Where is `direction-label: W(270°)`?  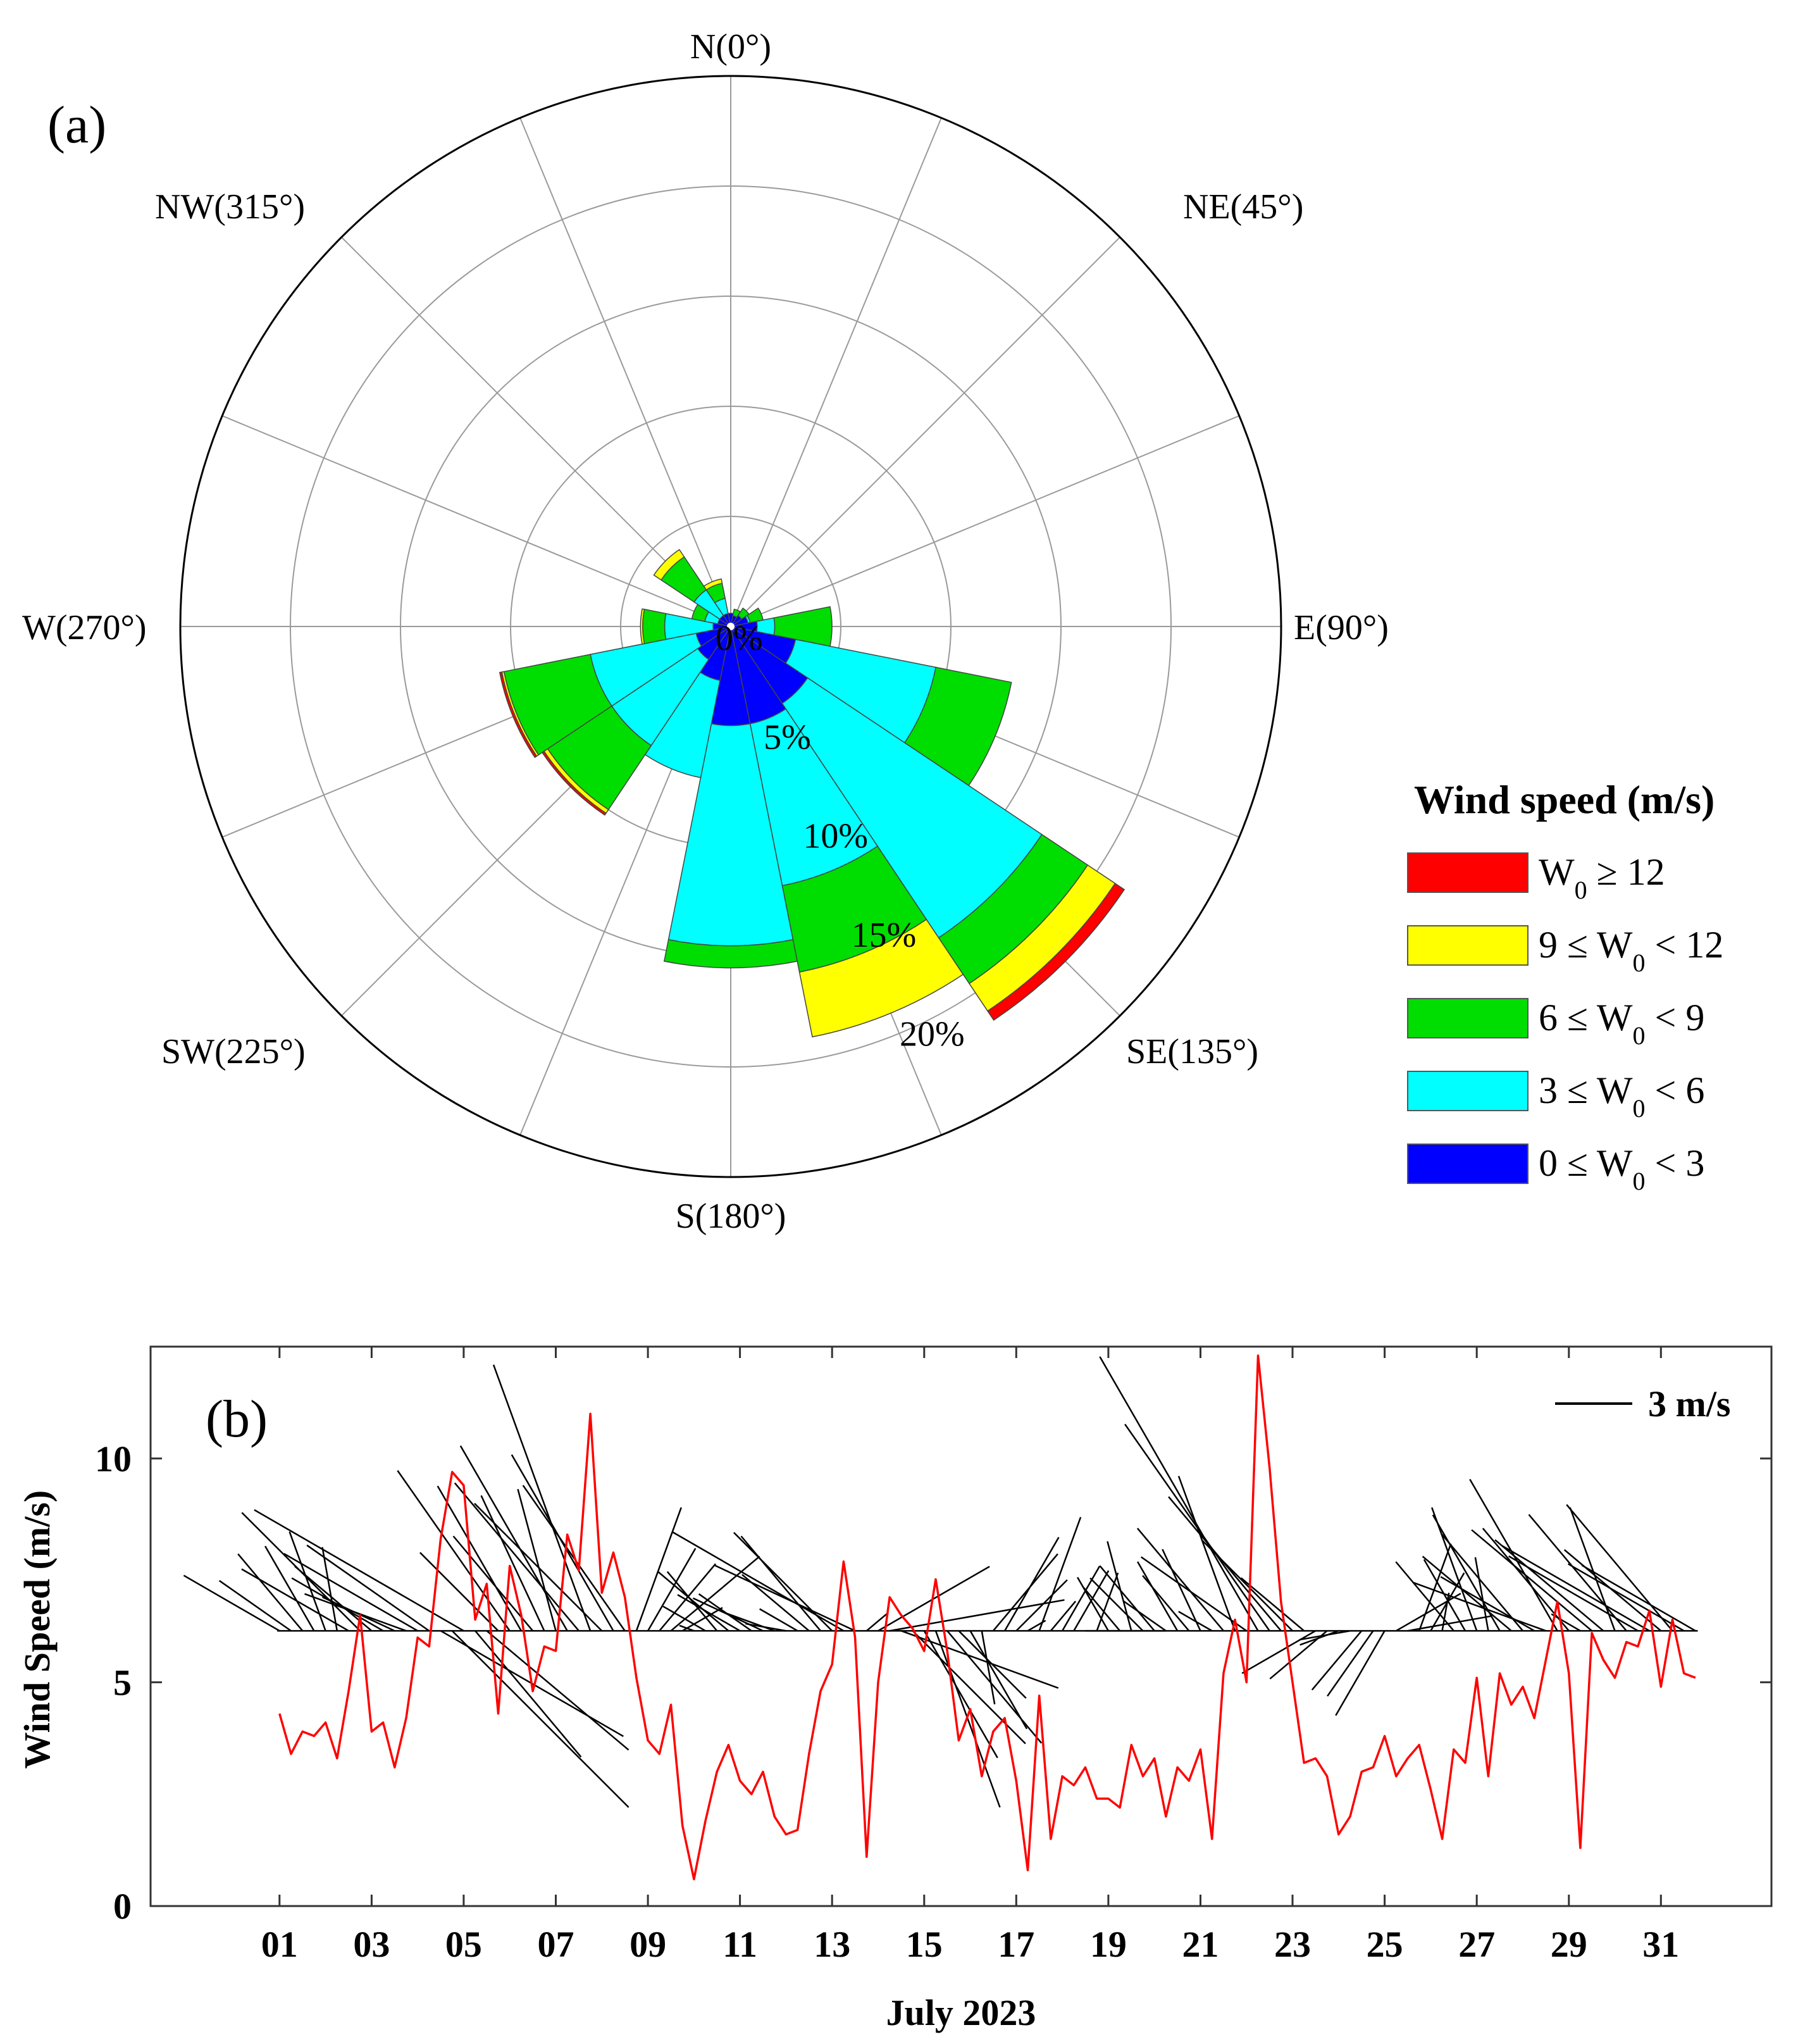 direction-label: W(270°) is located at coordinates (84, 627).